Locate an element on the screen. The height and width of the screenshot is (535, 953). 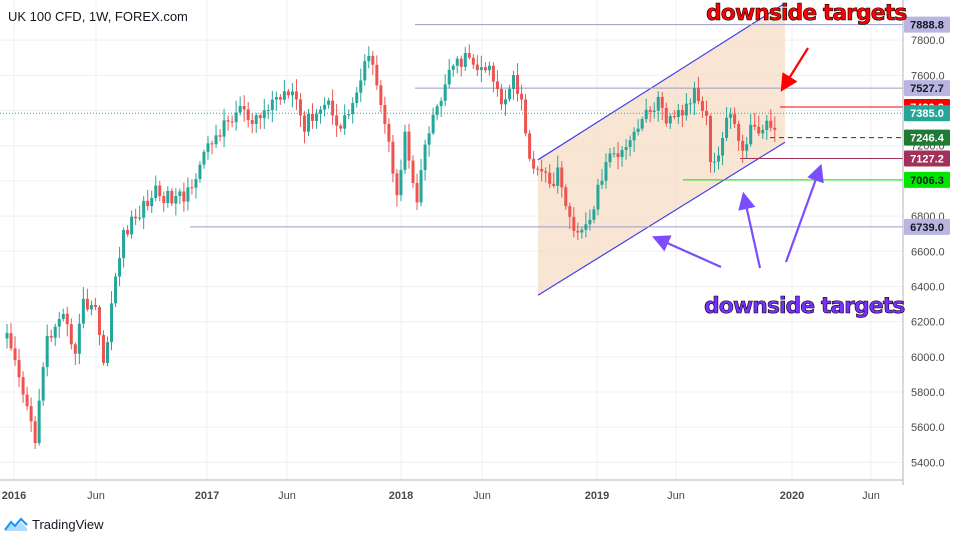
price-level-label-text: 7888.8 is located at coordinates (927, 26).